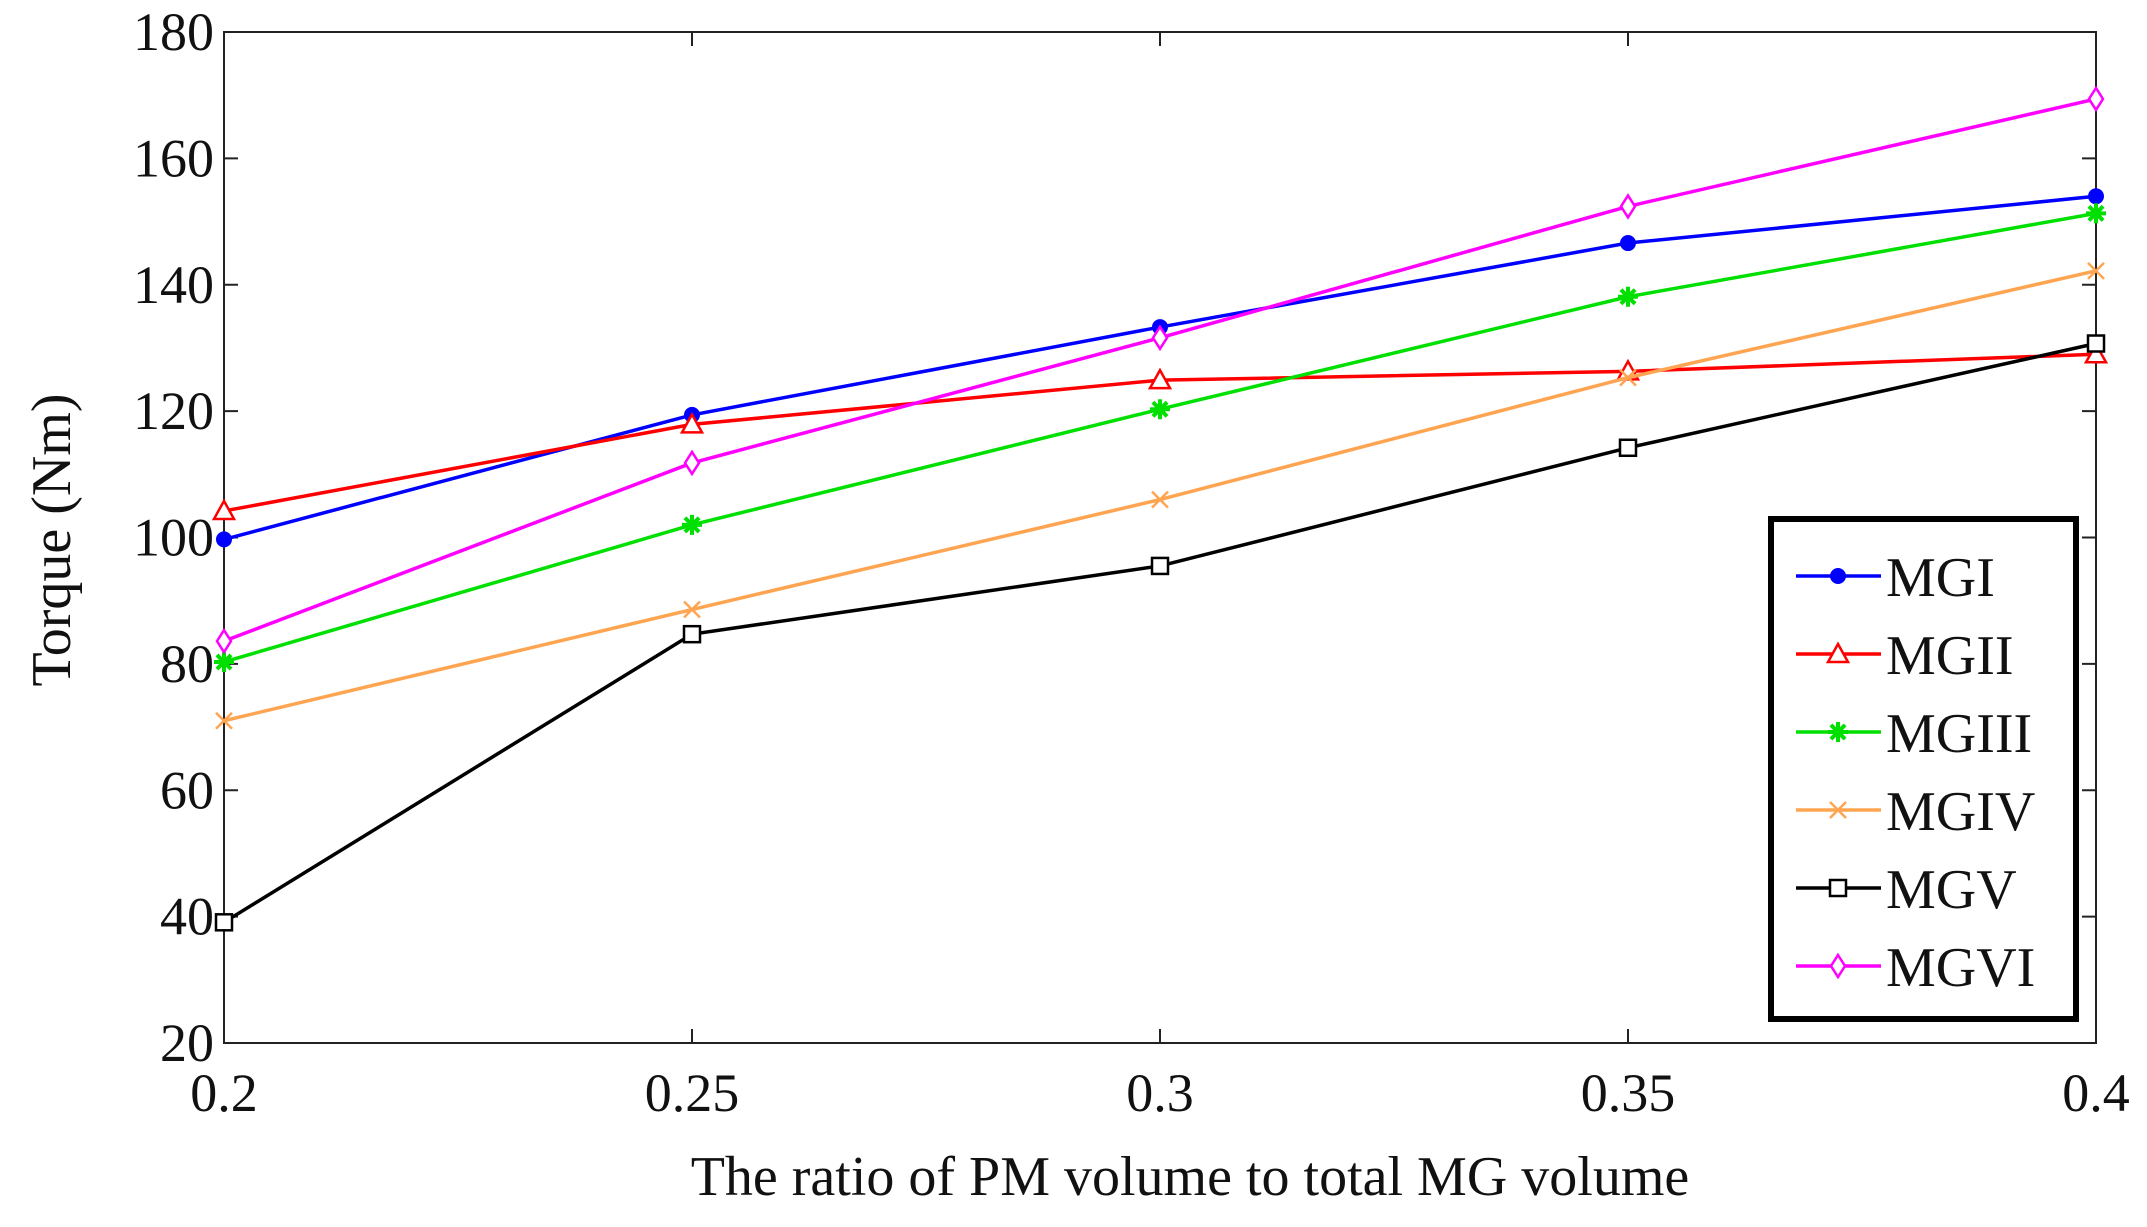 Image resolution: width=2147 pixels, height=1227 pixels. Describe the element at coordinates (187, 790) in the screenshot. I see `y-tick-label: 60` at that location.